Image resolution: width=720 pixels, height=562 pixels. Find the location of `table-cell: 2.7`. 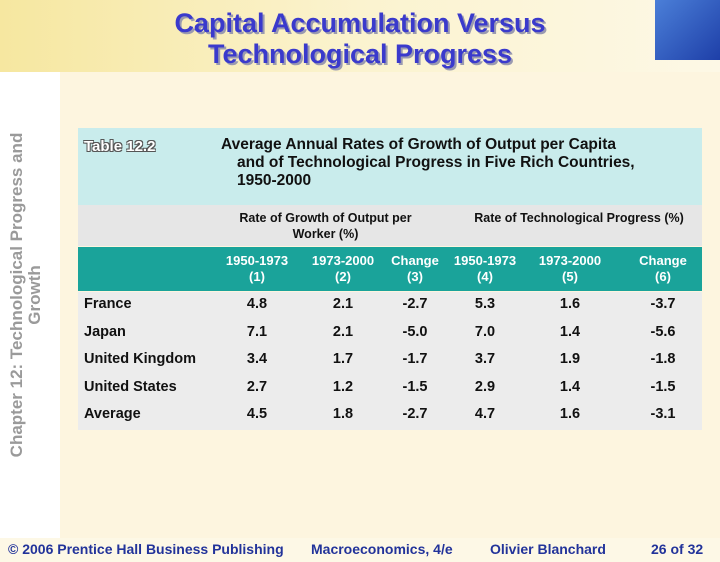

table-cell: 2.7 is located at coordinates (257, 386).